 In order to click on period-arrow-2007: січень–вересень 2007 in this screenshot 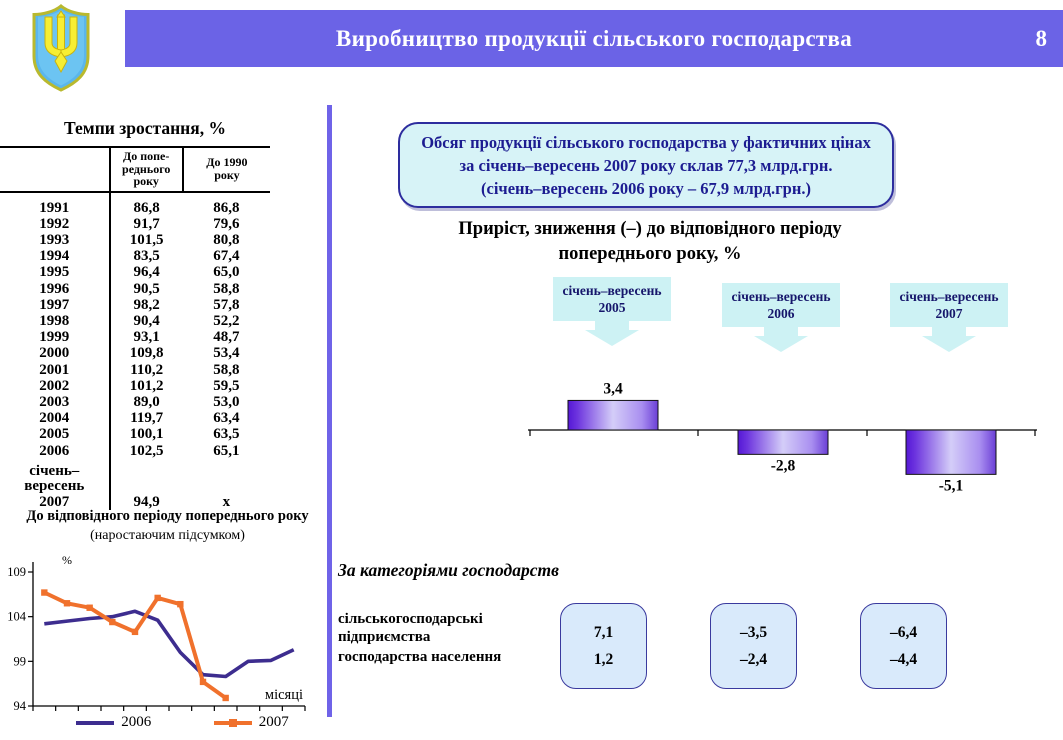, I will do `click(949, 317)`.